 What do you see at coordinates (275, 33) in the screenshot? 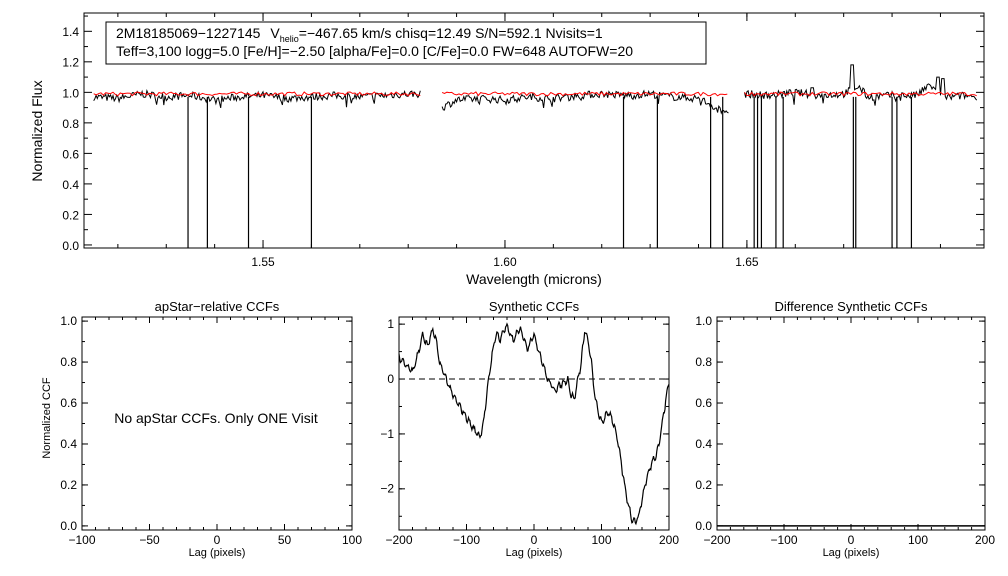
I see `v-helio-label: V` at bounding box center [275, 33].